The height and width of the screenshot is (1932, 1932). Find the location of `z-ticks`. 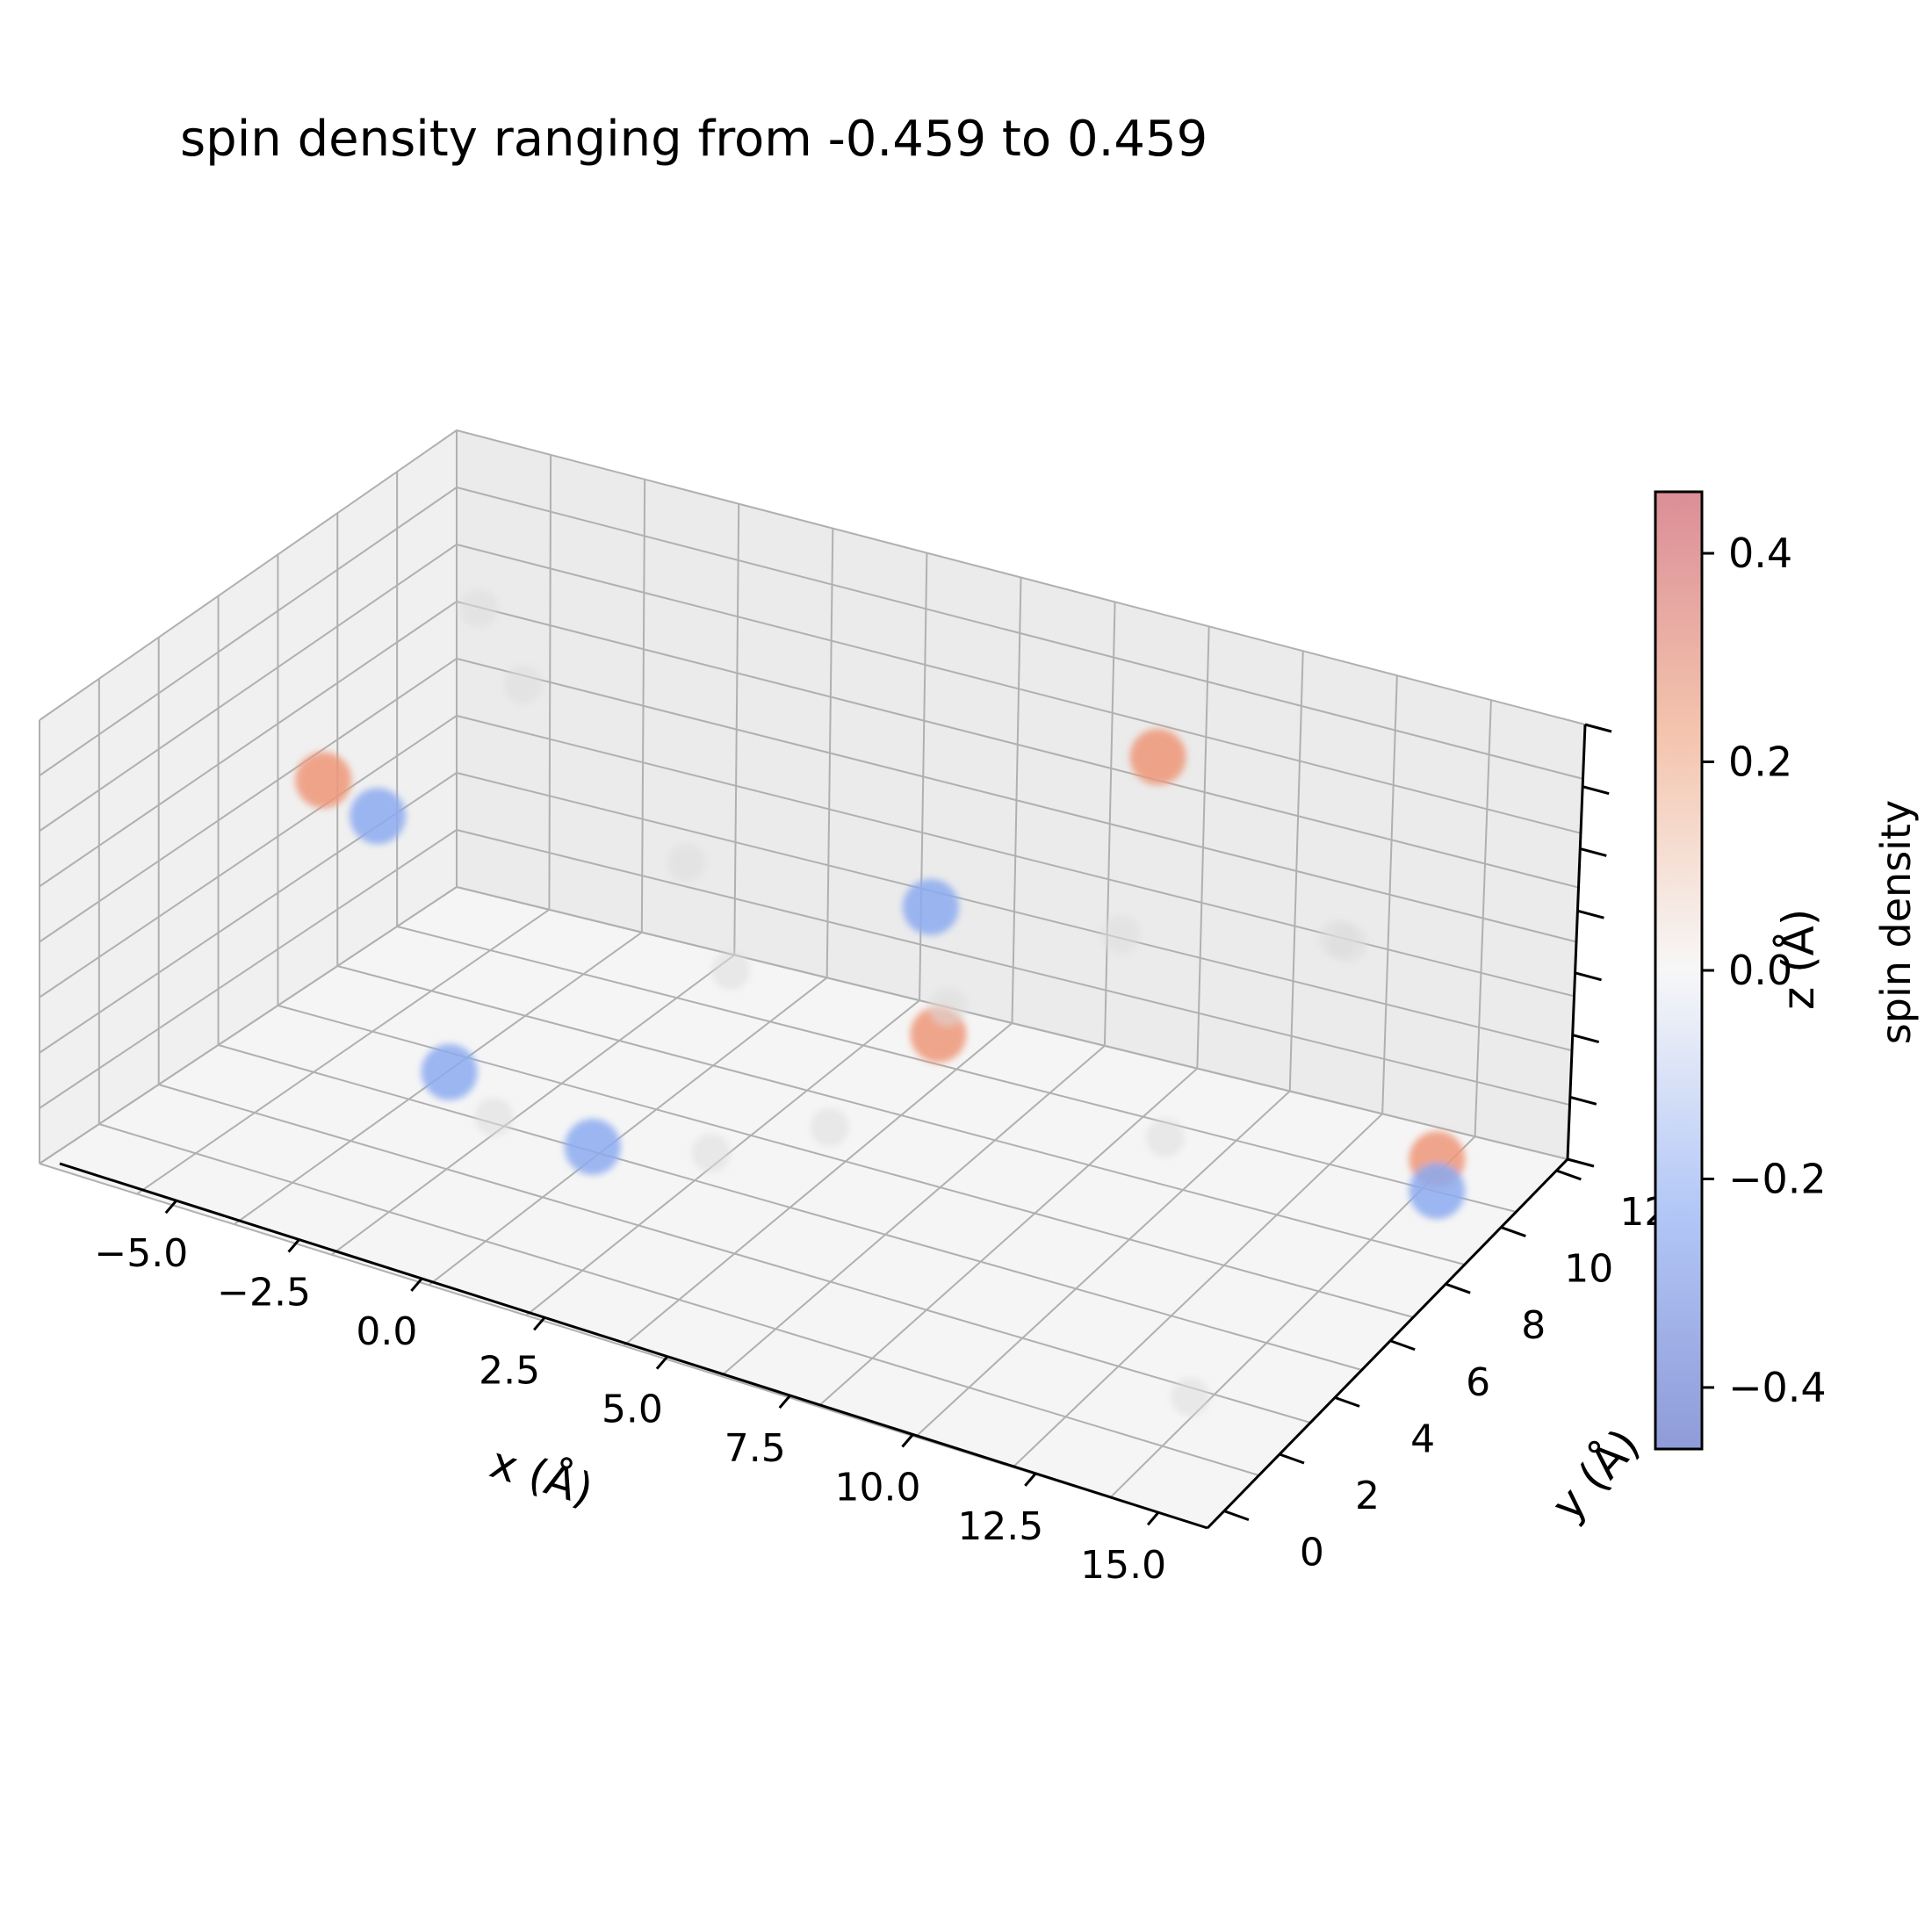

z-ticks is located at coordinates (1590, 945).